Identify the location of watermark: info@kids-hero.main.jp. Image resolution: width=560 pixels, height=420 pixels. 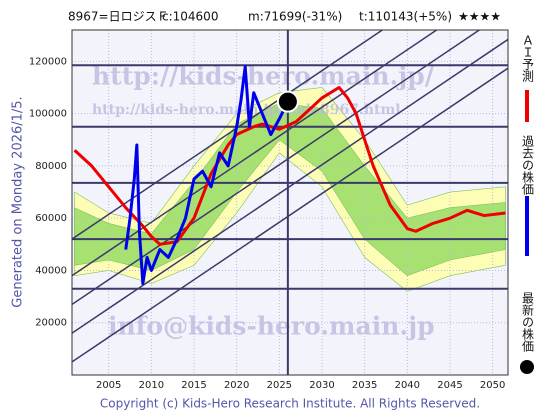
(271, 326).